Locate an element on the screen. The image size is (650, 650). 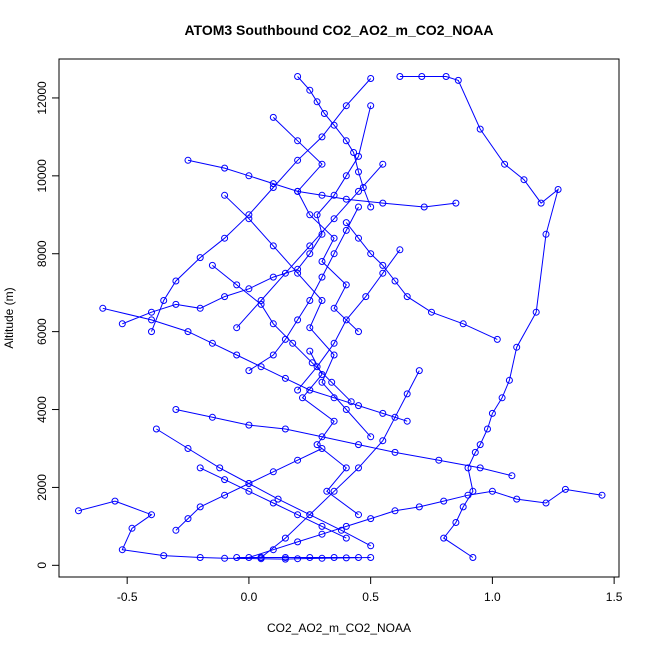
x-axis: -0.5 0.0 0.5 1.0 1.5 is located at coordinates (370, 590).